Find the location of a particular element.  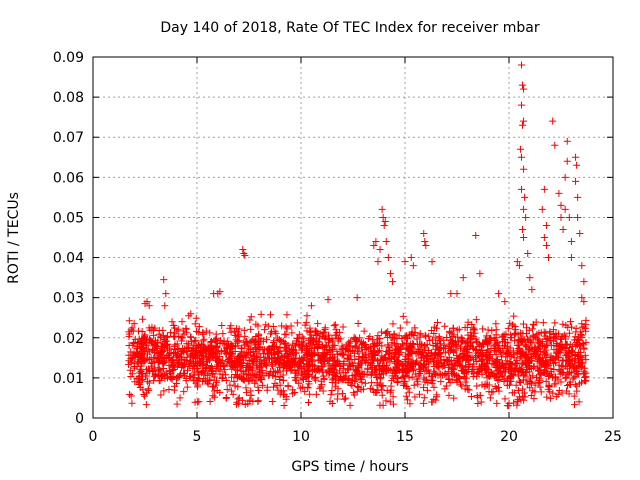

x-tick-label: 20 is located at coordinates (509, 437).